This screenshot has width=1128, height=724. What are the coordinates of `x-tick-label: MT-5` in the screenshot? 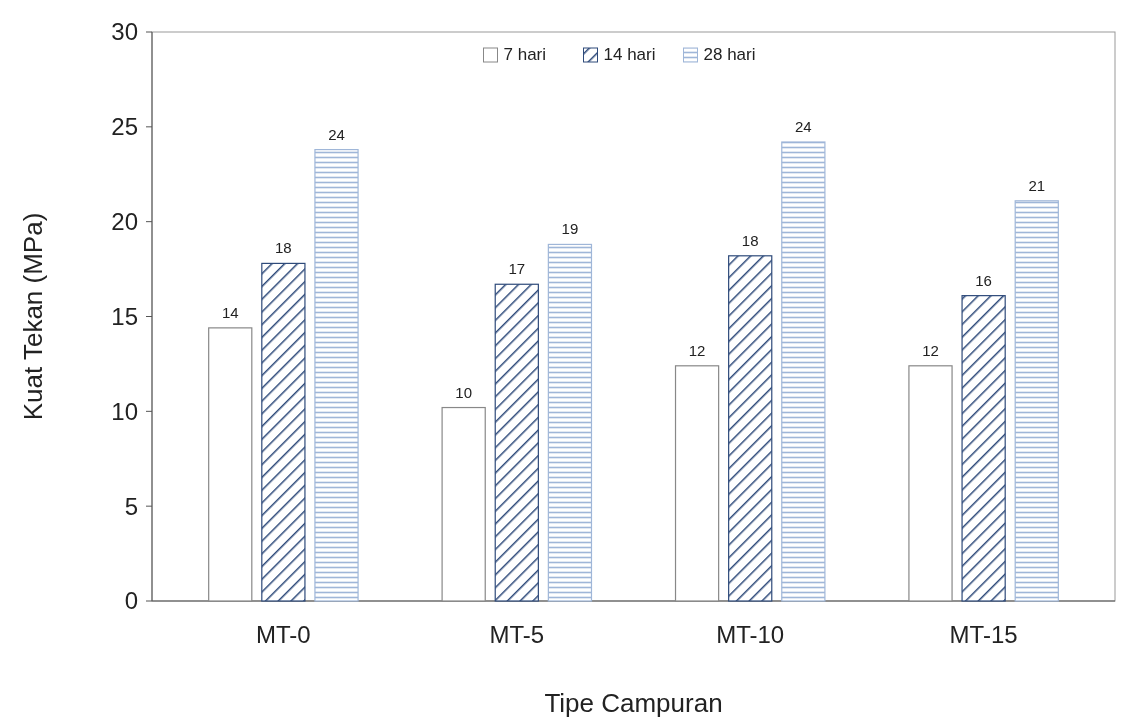 It's located at (517, 634).